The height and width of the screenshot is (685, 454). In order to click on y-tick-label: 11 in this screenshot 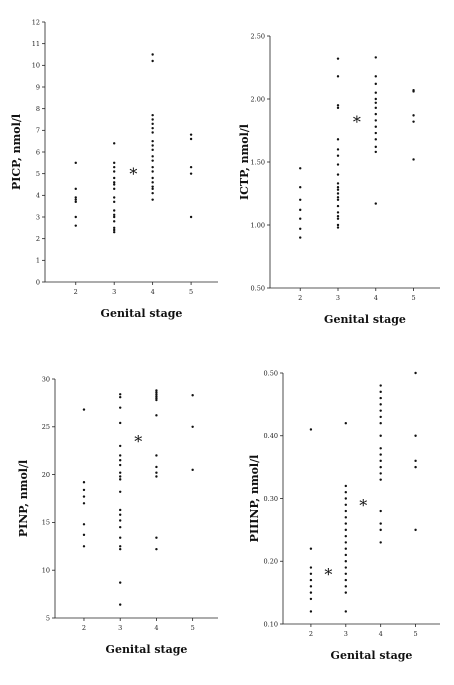, I will do `click(36, 44)`.